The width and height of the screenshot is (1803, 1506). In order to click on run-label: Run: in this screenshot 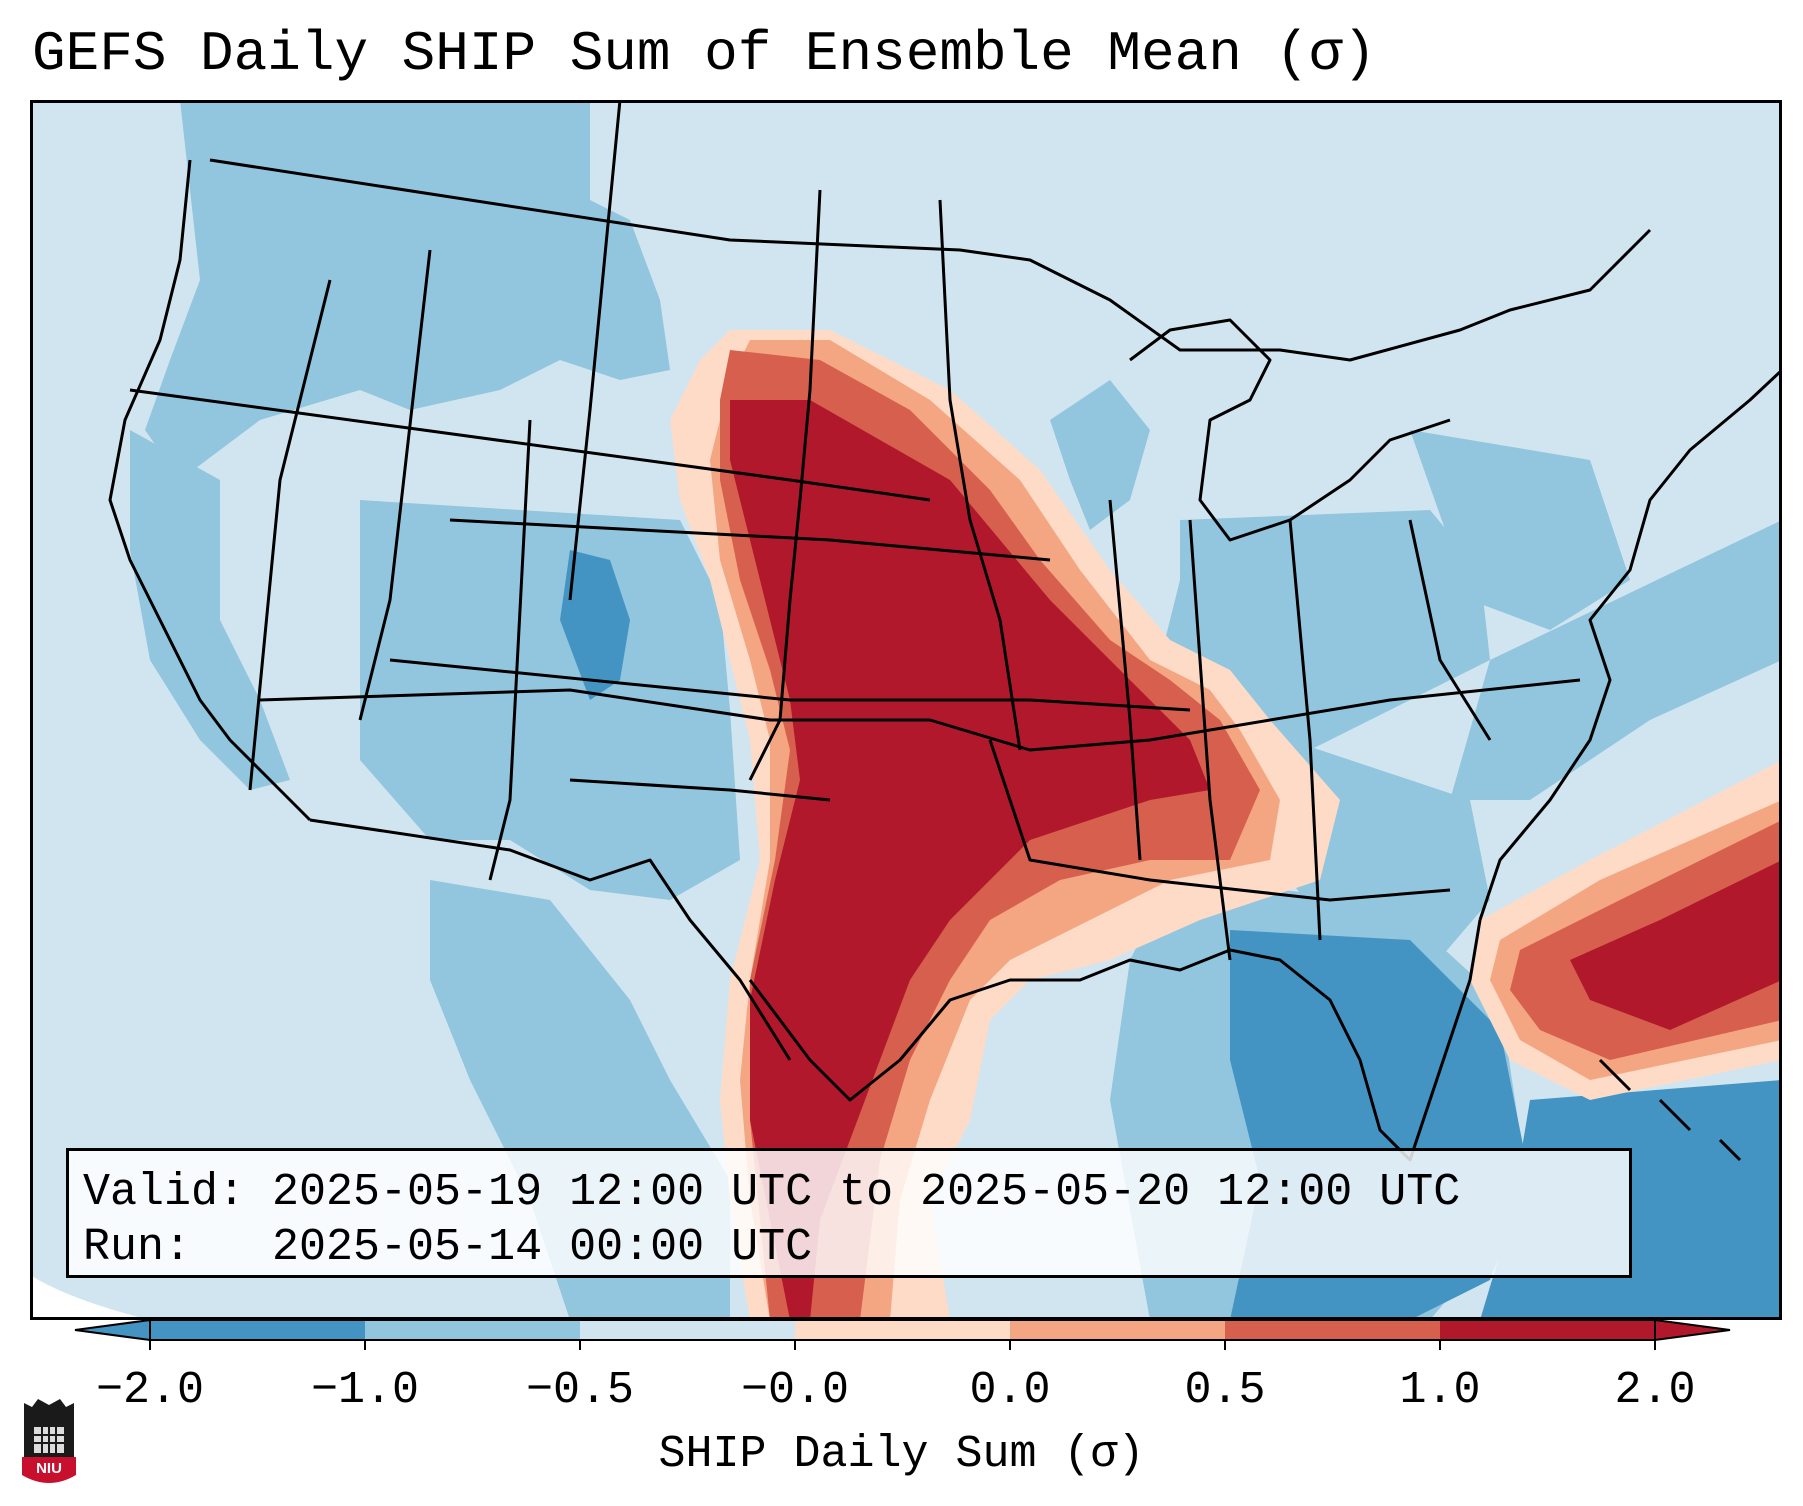, I will do `click(178, 1247)`.